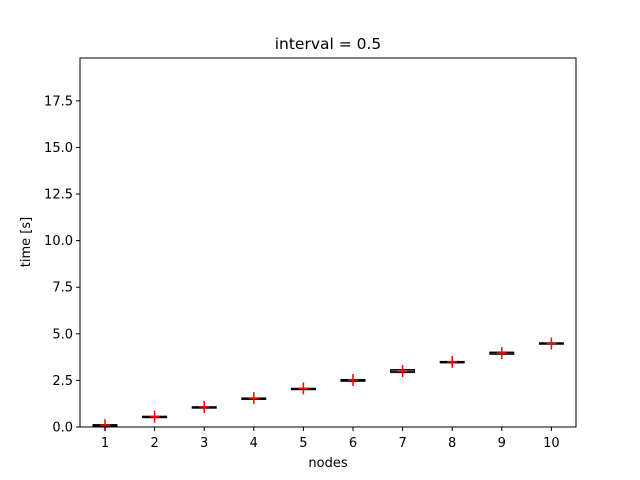 This screenshot has height=480, width=640. What do you see at coordinates (254, 443) in the screenshot?
I see `x-tick-label: 4` at bounding box center [254, 443].